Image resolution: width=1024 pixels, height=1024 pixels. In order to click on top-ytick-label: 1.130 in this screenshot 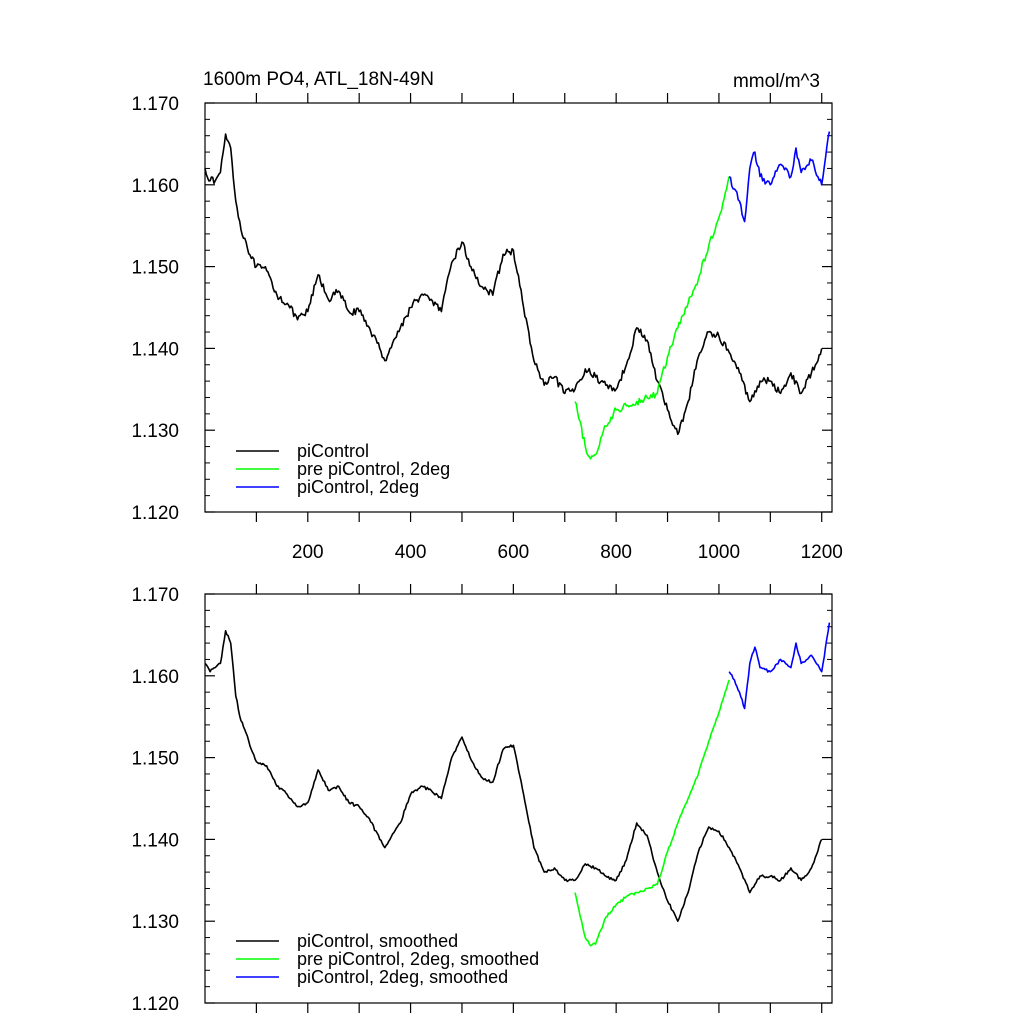, I will do `click(155, 431)`.